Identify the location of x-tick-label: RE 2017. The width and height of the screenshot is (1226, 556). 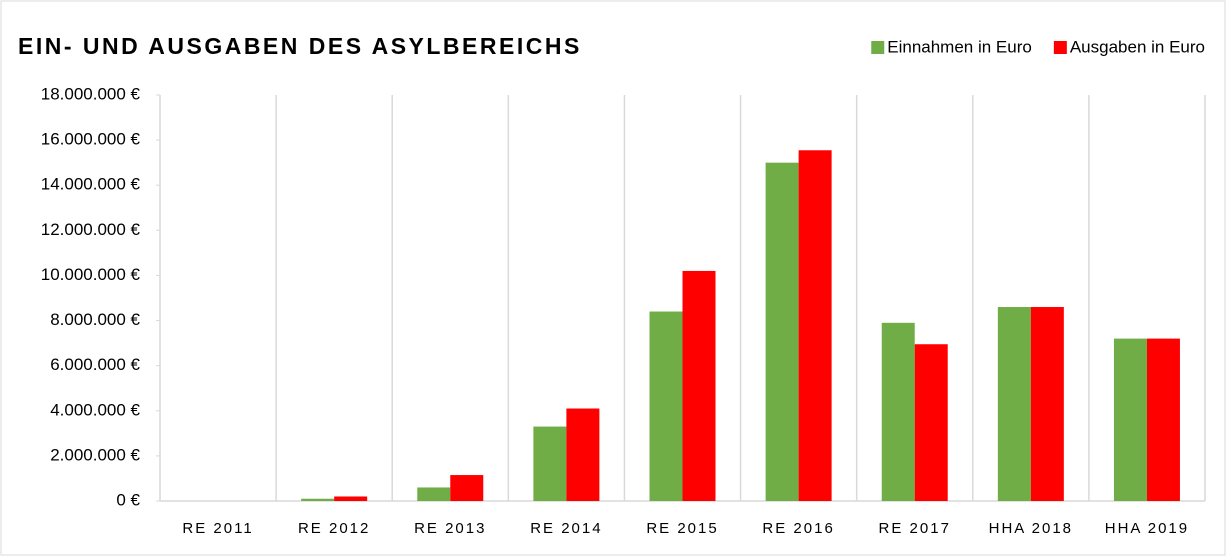
(915, 528).